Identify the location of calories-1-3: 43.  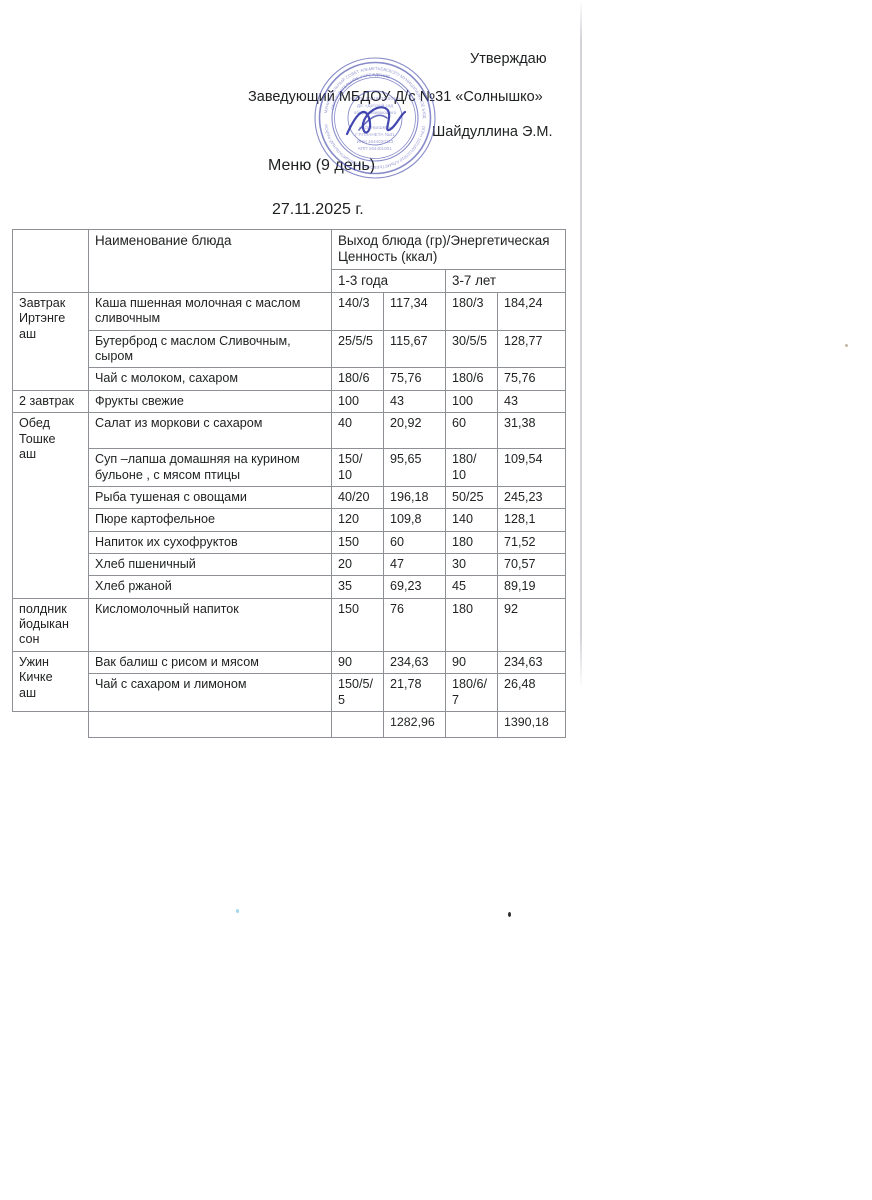
(414, 401).